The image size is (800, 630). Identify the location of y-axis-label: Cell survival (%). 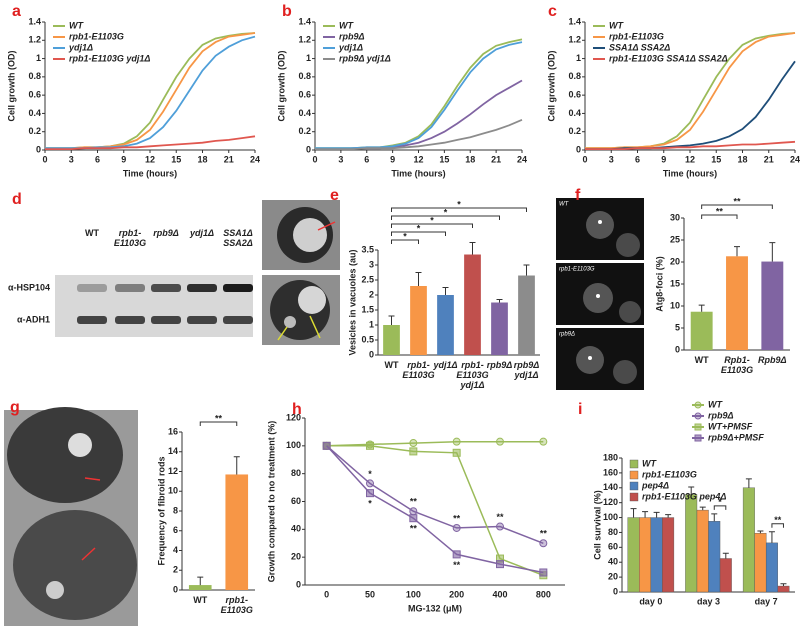
(597, 525).